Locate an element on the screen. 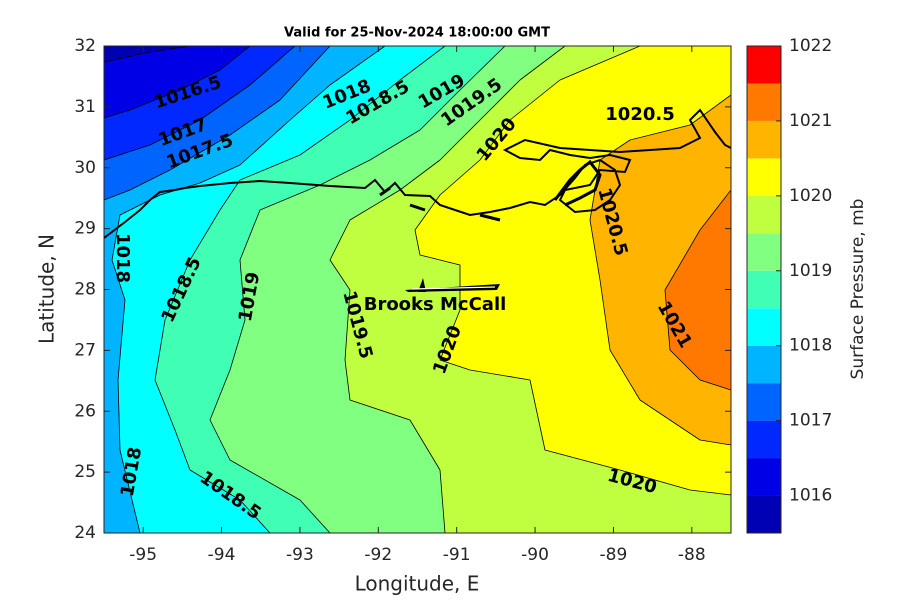 This screenshot has width=900, height=604. x-tick-label: -95 is located at coordinates (143, 555).